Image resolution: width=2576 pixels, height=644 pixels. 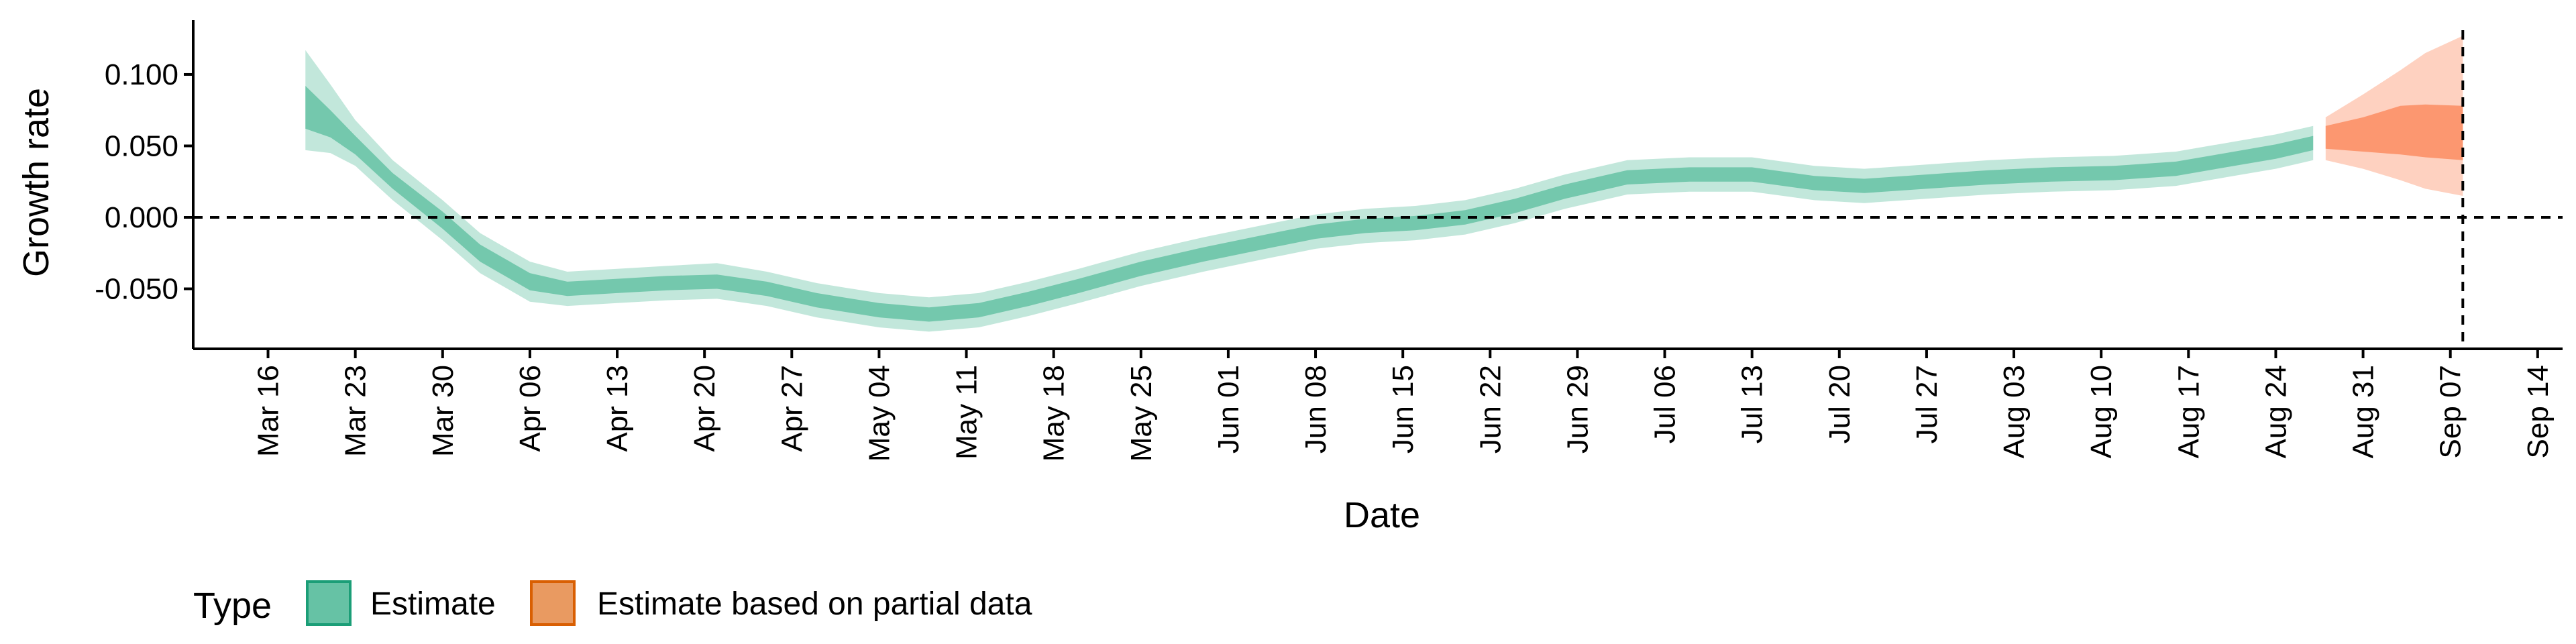 I want to click on x-tick-label: Sep 07, so click(x=2450, y=411).